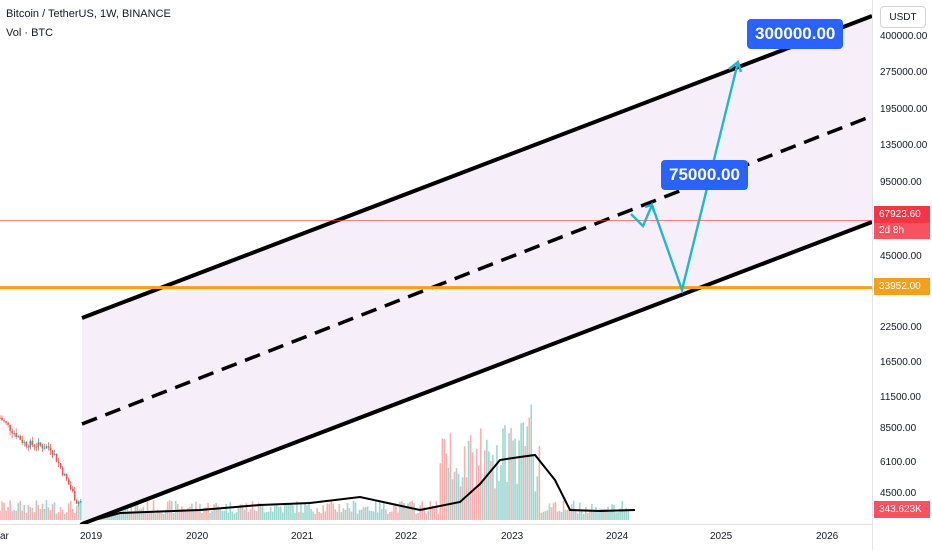 The height and width of the screenshot is (551, 932). Describe the element at coordinates (900, 397) in the screenshot. I see `price-tick: 11500.00` at that location.